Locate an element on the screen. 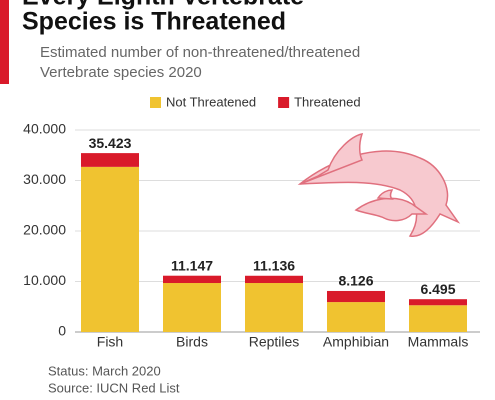 This screenshot has width=495, height=400. x-tick-label: Birds is located at coordinates (192, 342).